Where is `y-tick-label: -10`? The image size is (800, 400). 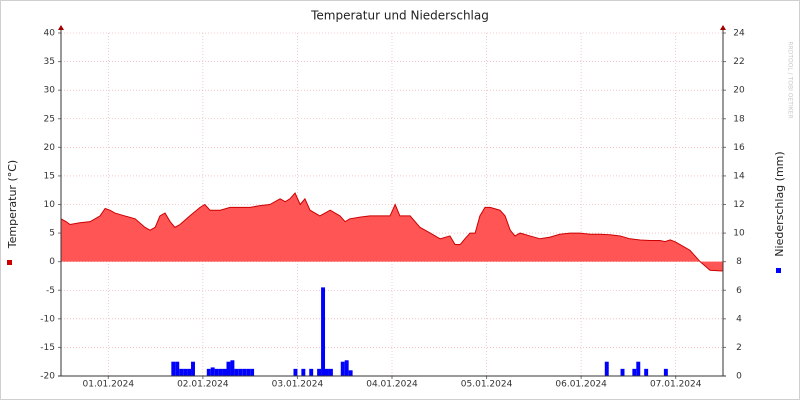
y-tick-label: -10 is located at coordinates (47, 319).